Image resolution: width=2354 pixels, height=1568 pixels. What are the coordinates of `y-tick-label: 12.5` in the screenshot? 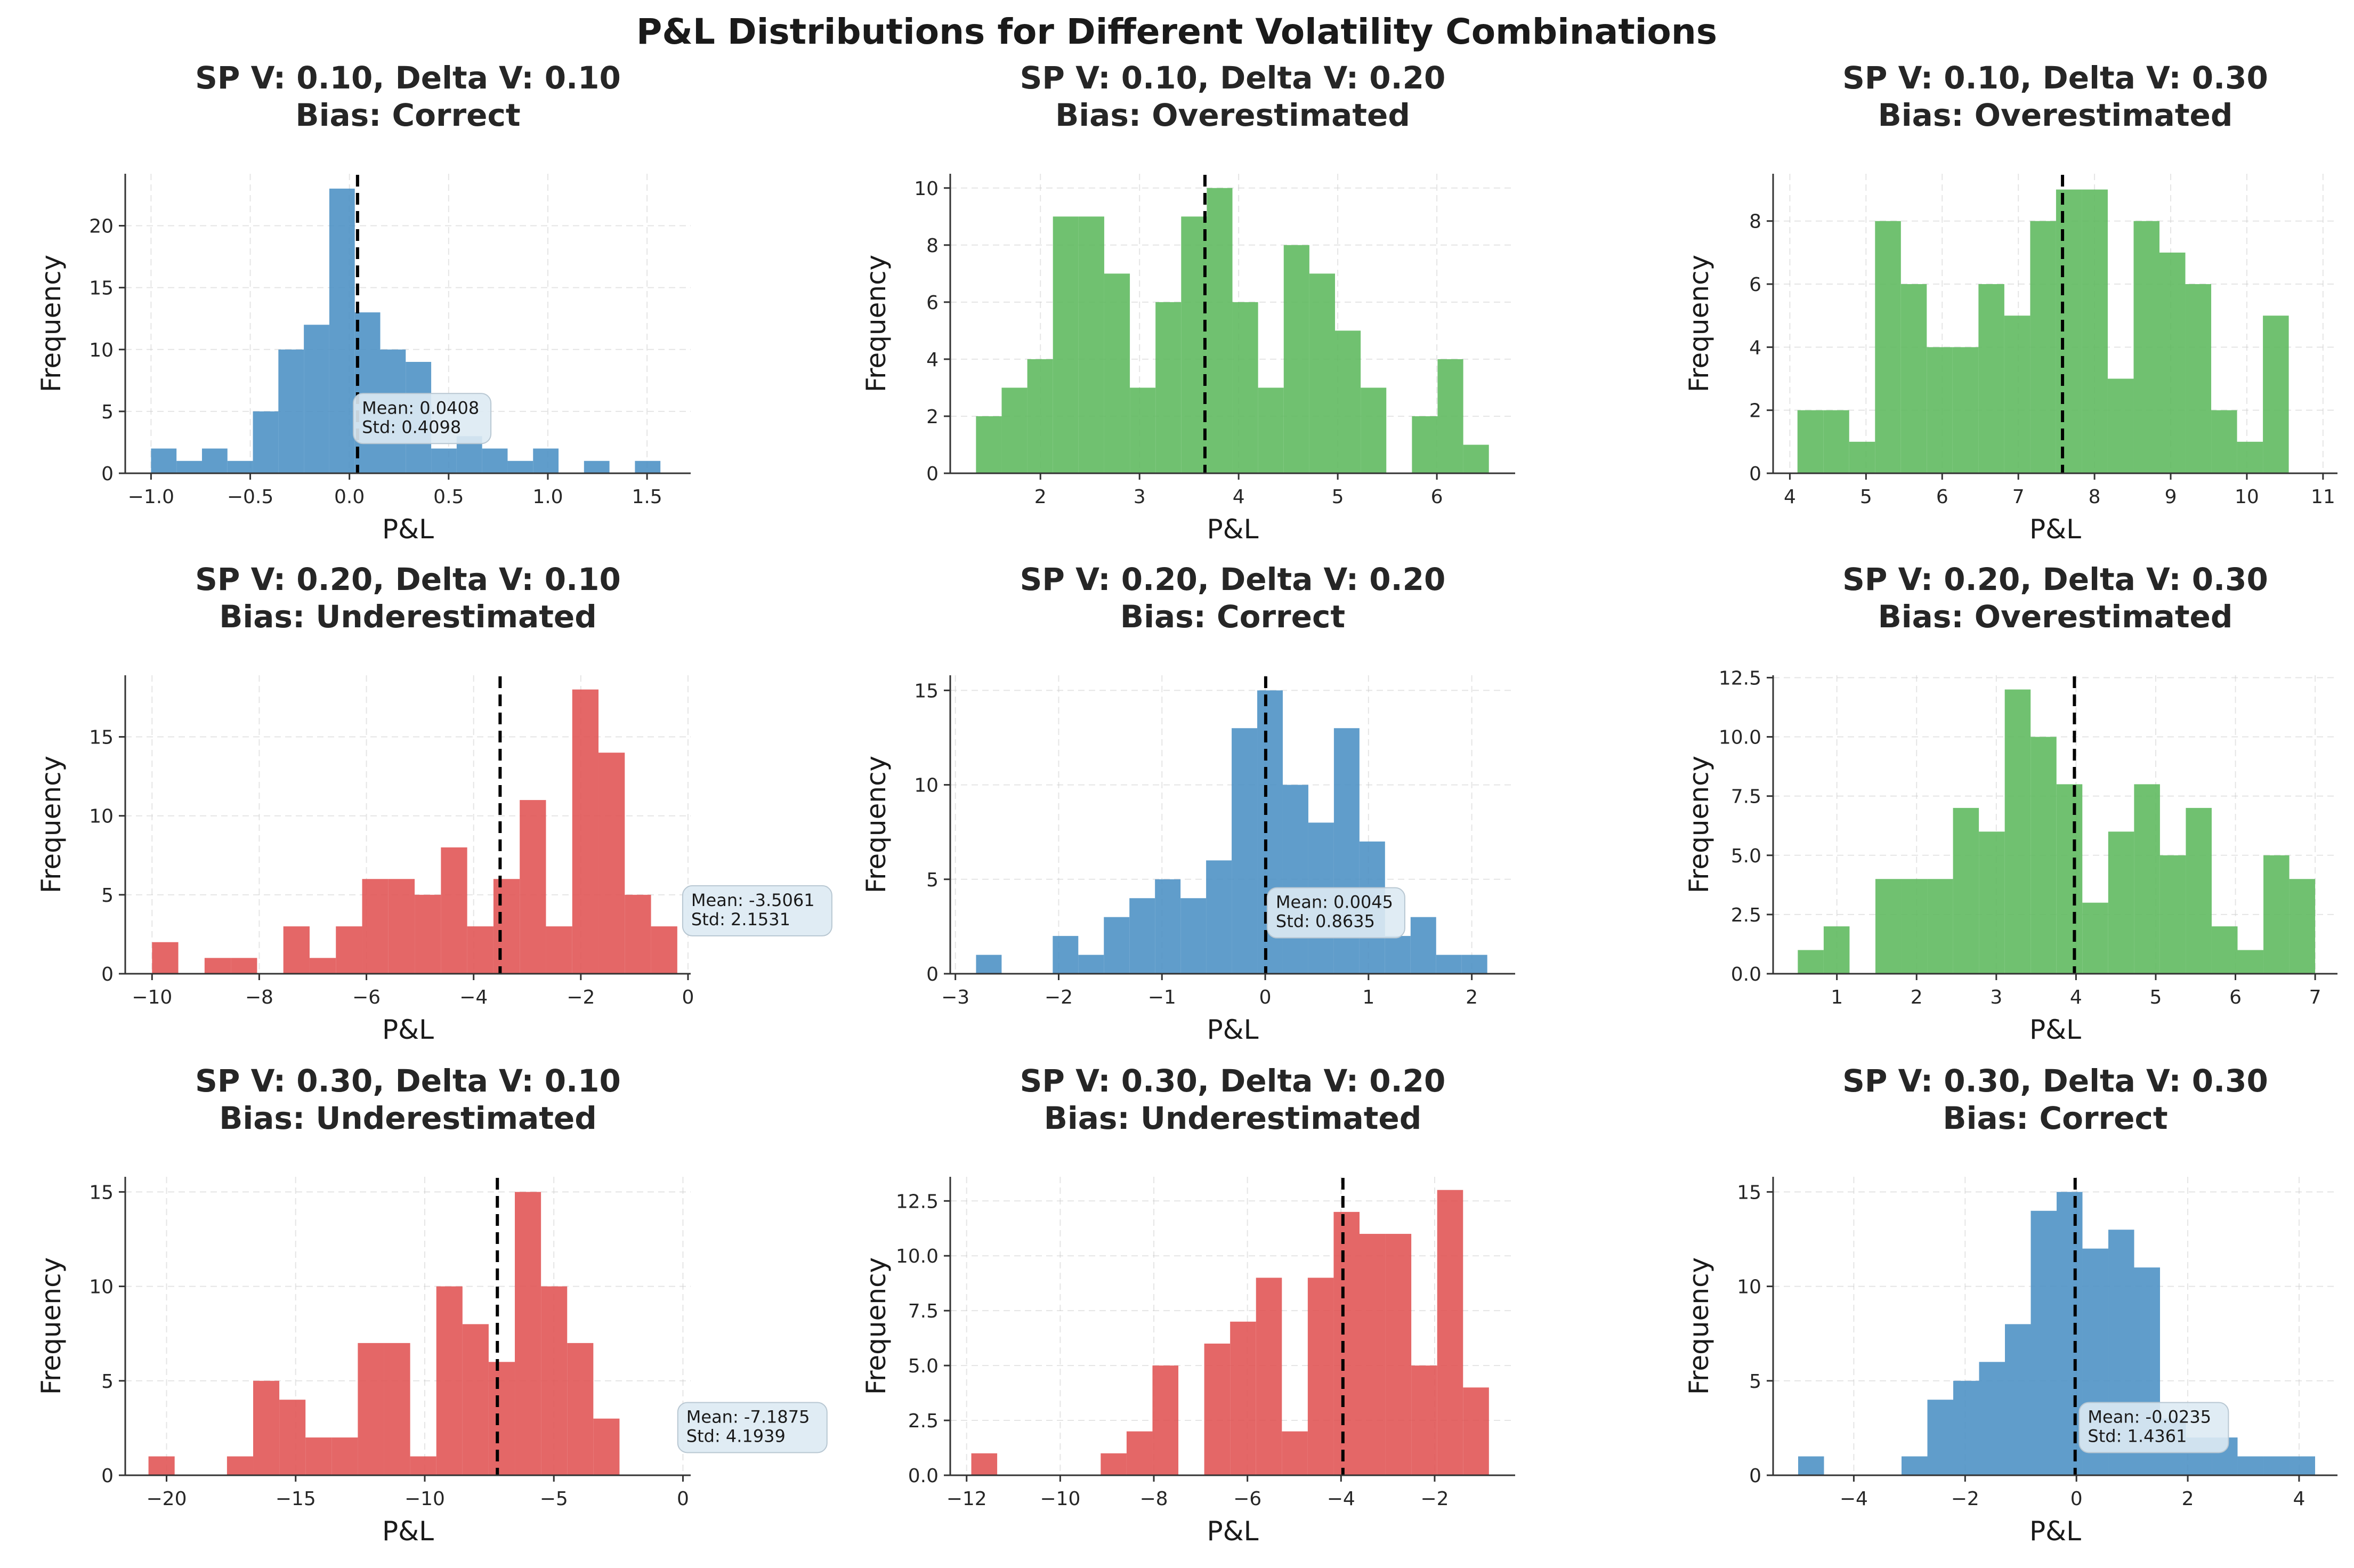 It's located at (917, 1202).